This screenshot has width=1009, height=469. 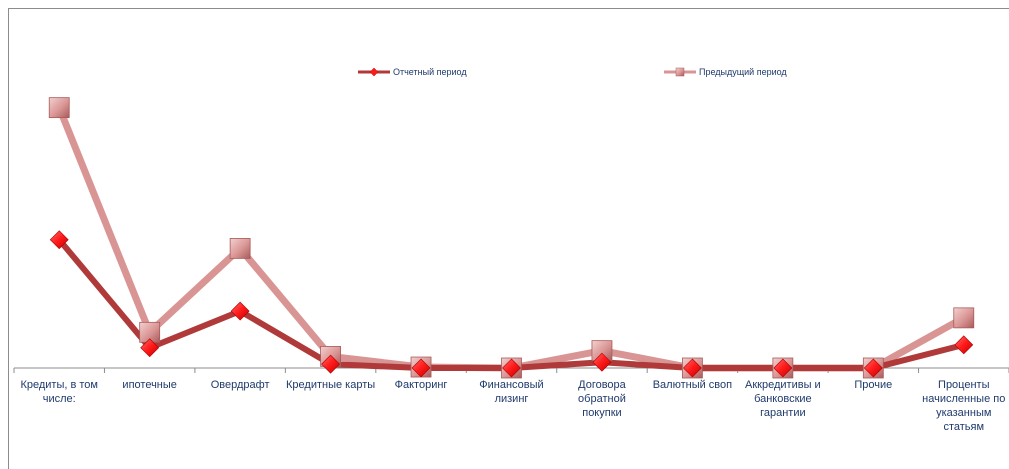 I want to click on x-tick-label-9: Прочие, so click(x=873, y=385).